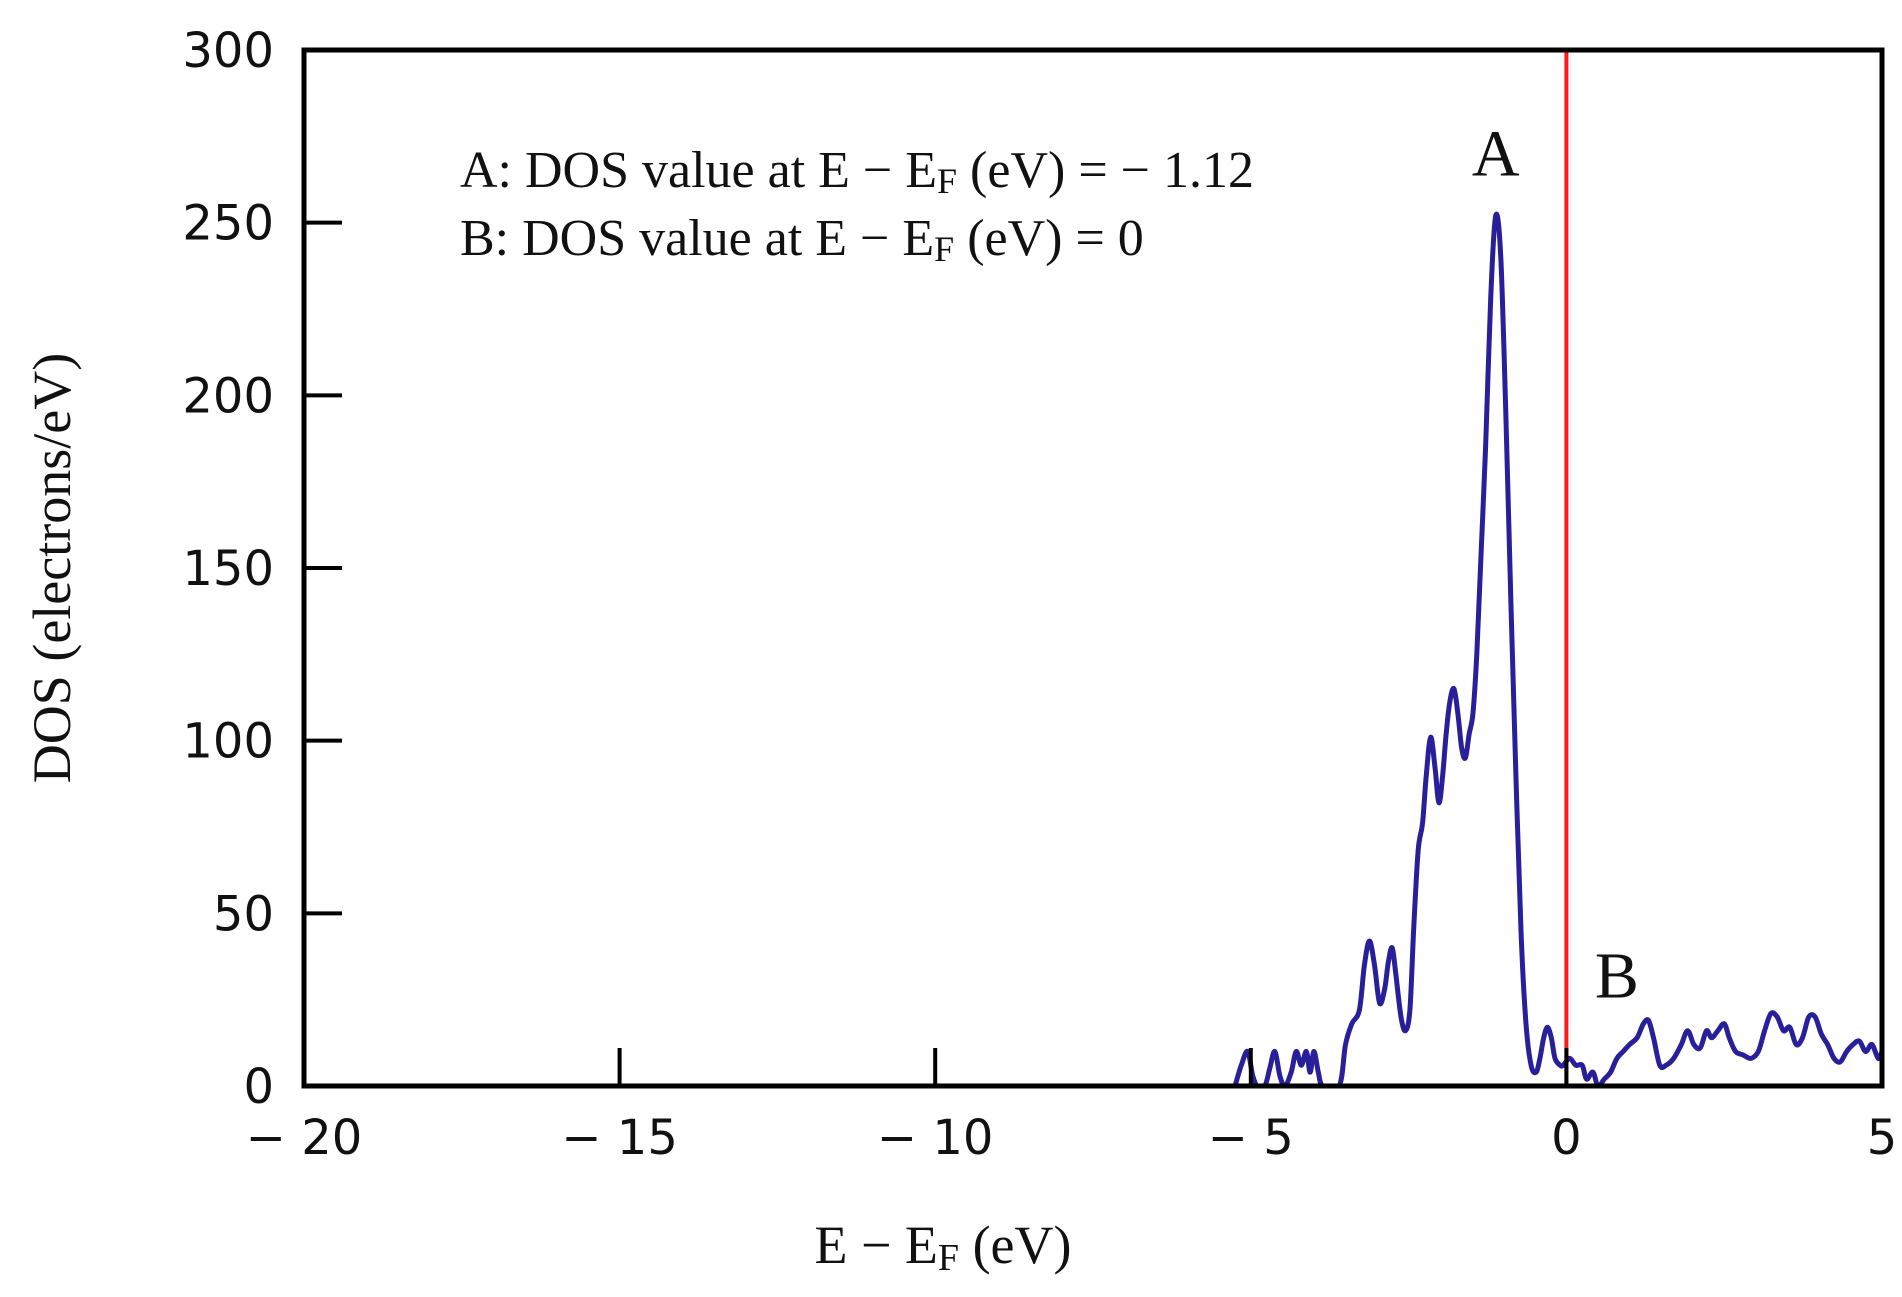 The image size is (1902, 1297). Describe the element at coordinates (1251, 1138) in the screenshot. I see `x-tick-label: − 5` at that location.